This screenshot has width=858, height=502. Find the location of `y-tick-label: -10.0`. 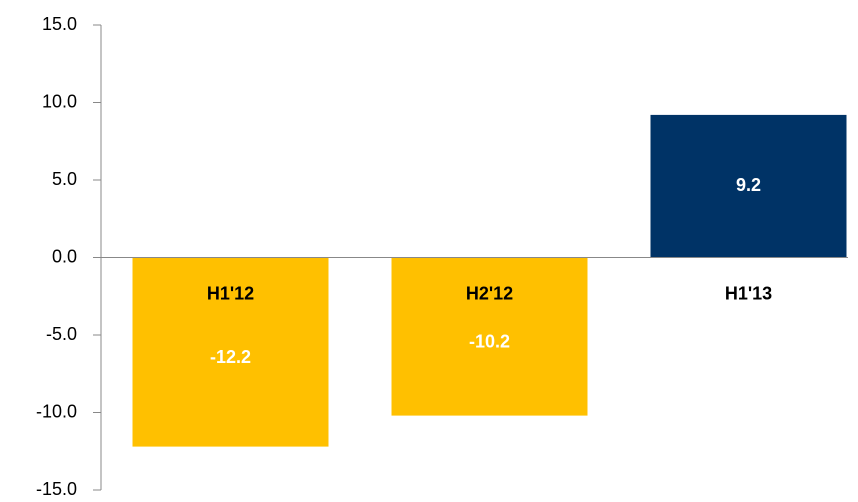

y-tick-label: -10.0 is located at coordinates (56, 411).